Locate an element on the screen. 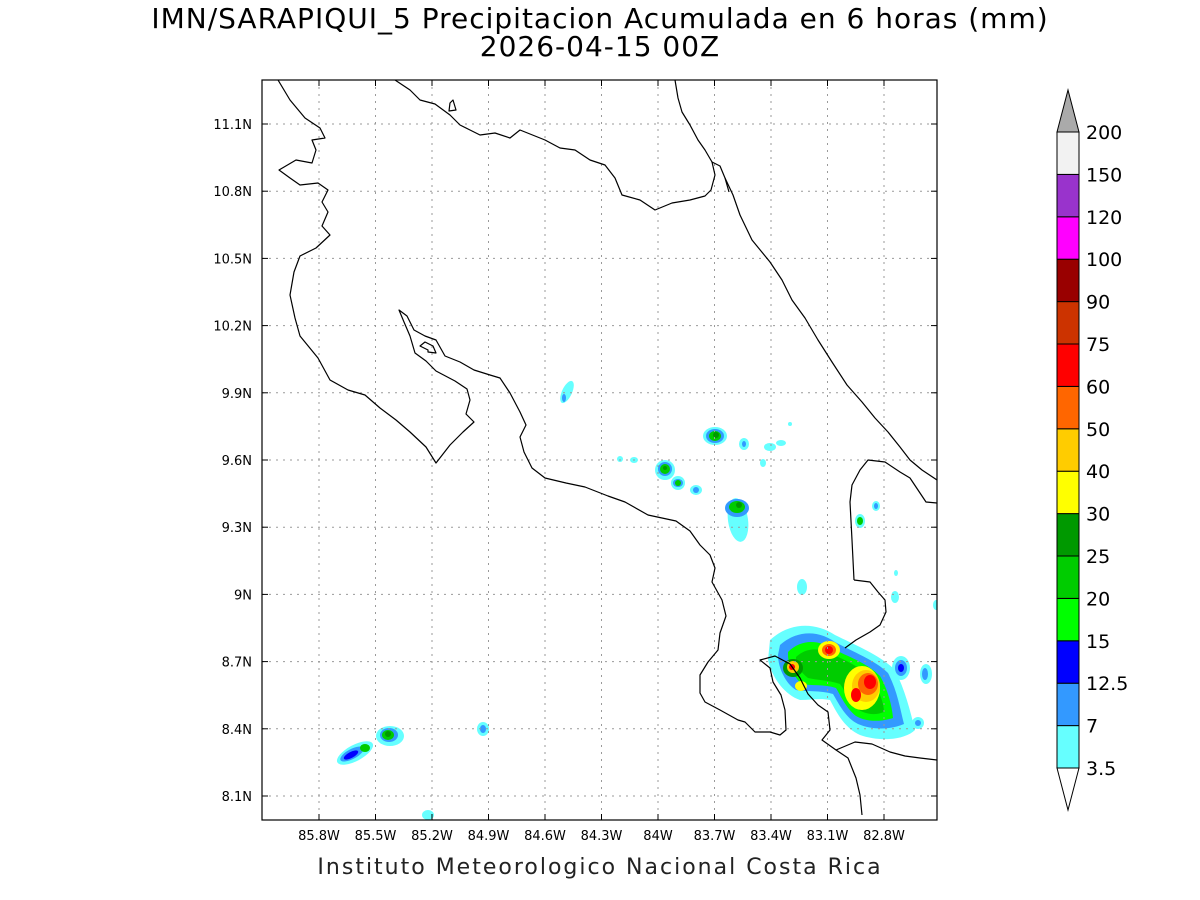 The width and height of the screenshot is (1200, 900). lat-tick-label: 8.1N is located at coordinates (237, 797).